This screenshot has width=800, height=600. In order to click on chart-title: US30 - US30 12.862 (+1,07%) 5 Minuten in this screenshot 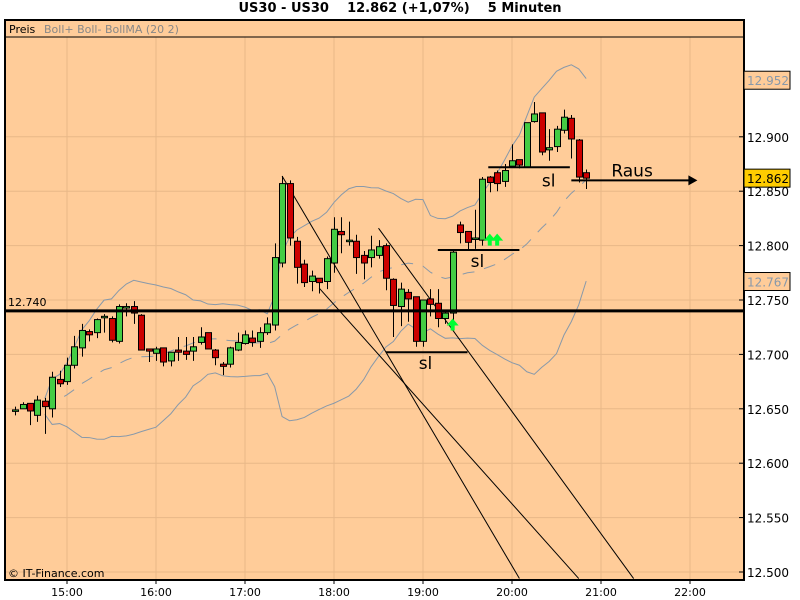, I will do `click(400, 8)`.